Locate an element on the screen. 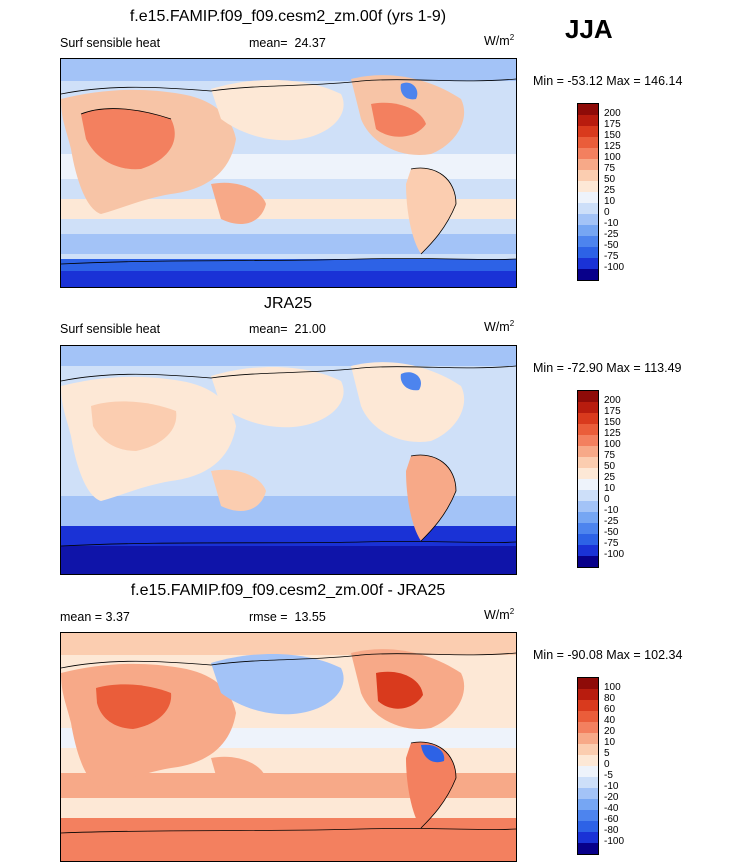 The height and width of the screenshot is (866, 733). colorbar-tick-label: 75 is located at coordinates (610, 455).